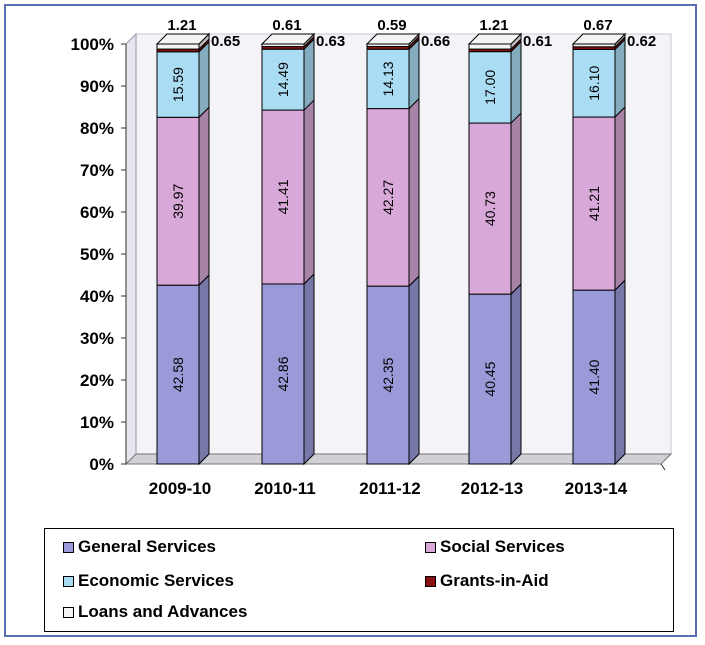 The width and height of the screenshot is (705, 645). What do you see at coordinates (502, 546) in the screenshot?
I see `legend-label: Social Services` at bounding box center [502, 546].